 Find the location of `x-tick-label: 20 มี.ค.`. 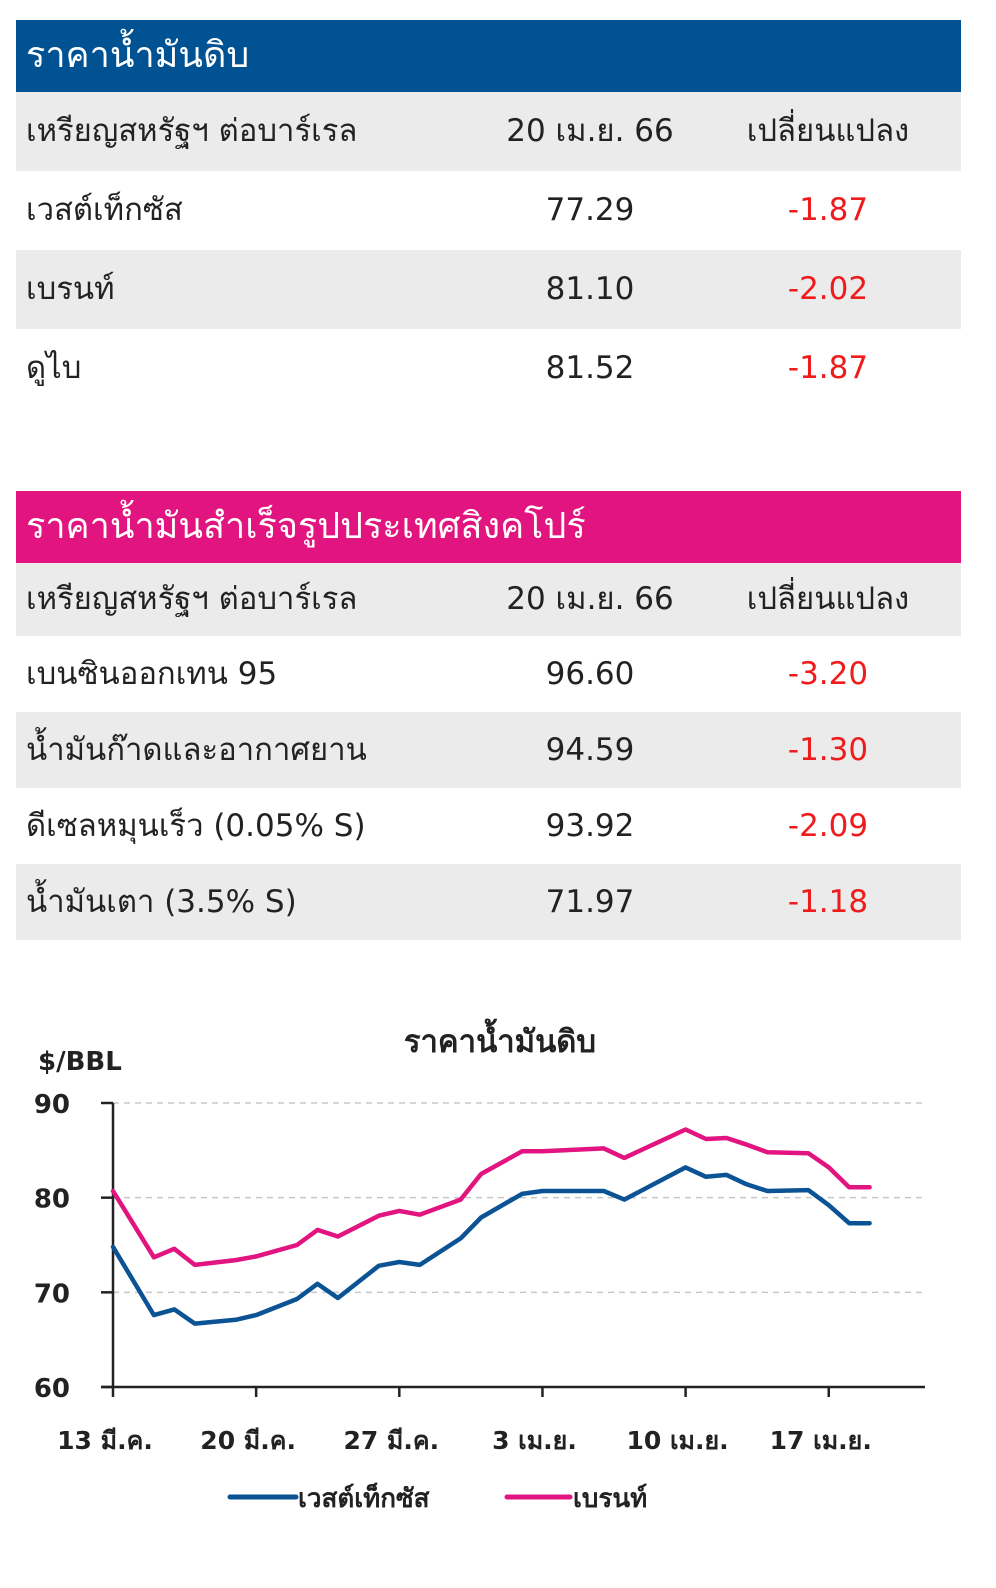

x-tick-label: 20 มี.ค. is located at coordinates (248, 1440).